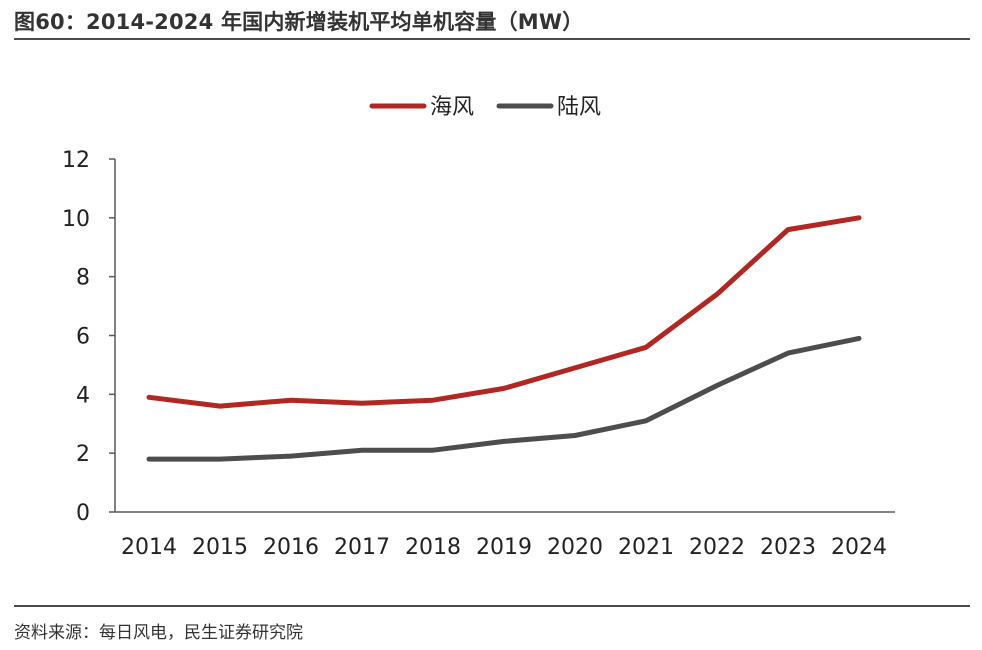  I want to click on source-note: 资料来源：每日风电，民生证券研究院, so click(158, 633).